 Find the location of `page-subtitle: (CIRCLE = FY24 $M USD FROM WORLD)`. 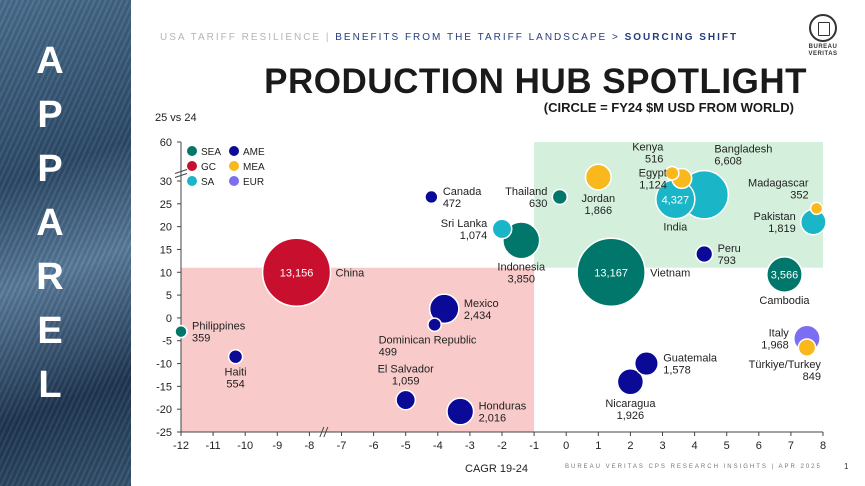

page-subtitle: (CIRCLE = FY24 $M USD FROM WORLD) is located at coordinates (668, 107).